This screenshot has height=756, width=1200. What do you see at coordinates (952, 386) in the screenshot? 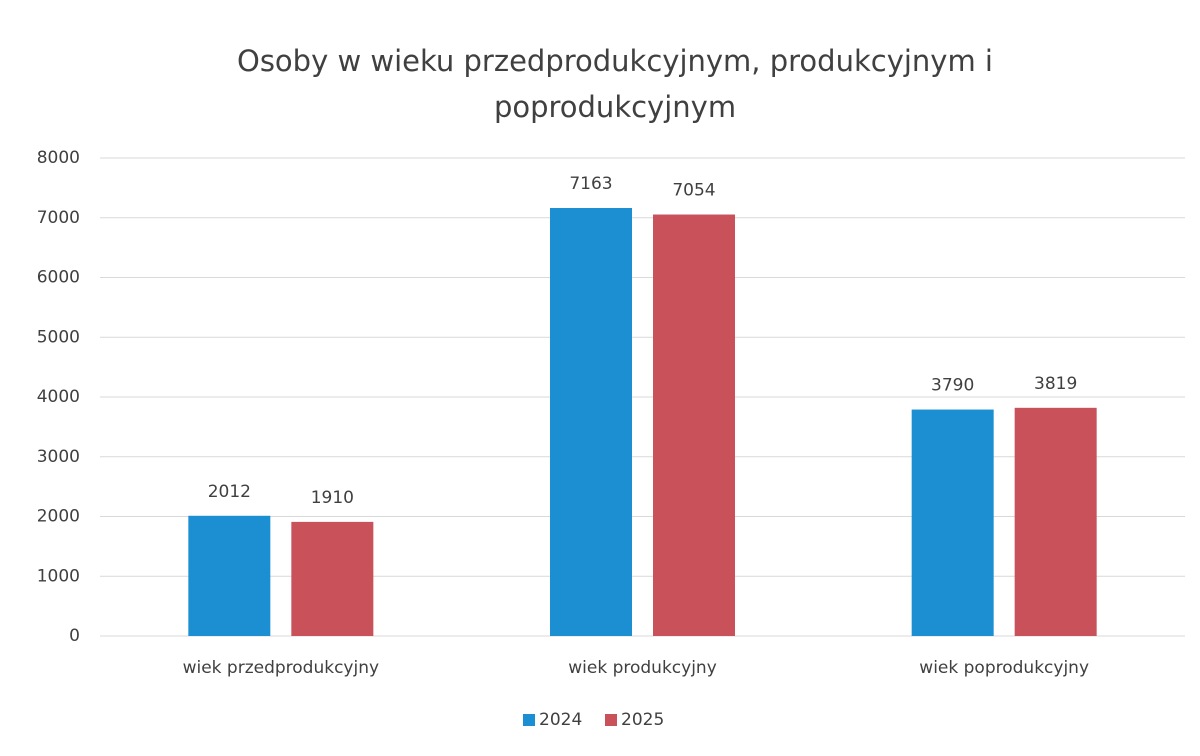
I see `data-label: 3790` at bounding box center [952, 386].